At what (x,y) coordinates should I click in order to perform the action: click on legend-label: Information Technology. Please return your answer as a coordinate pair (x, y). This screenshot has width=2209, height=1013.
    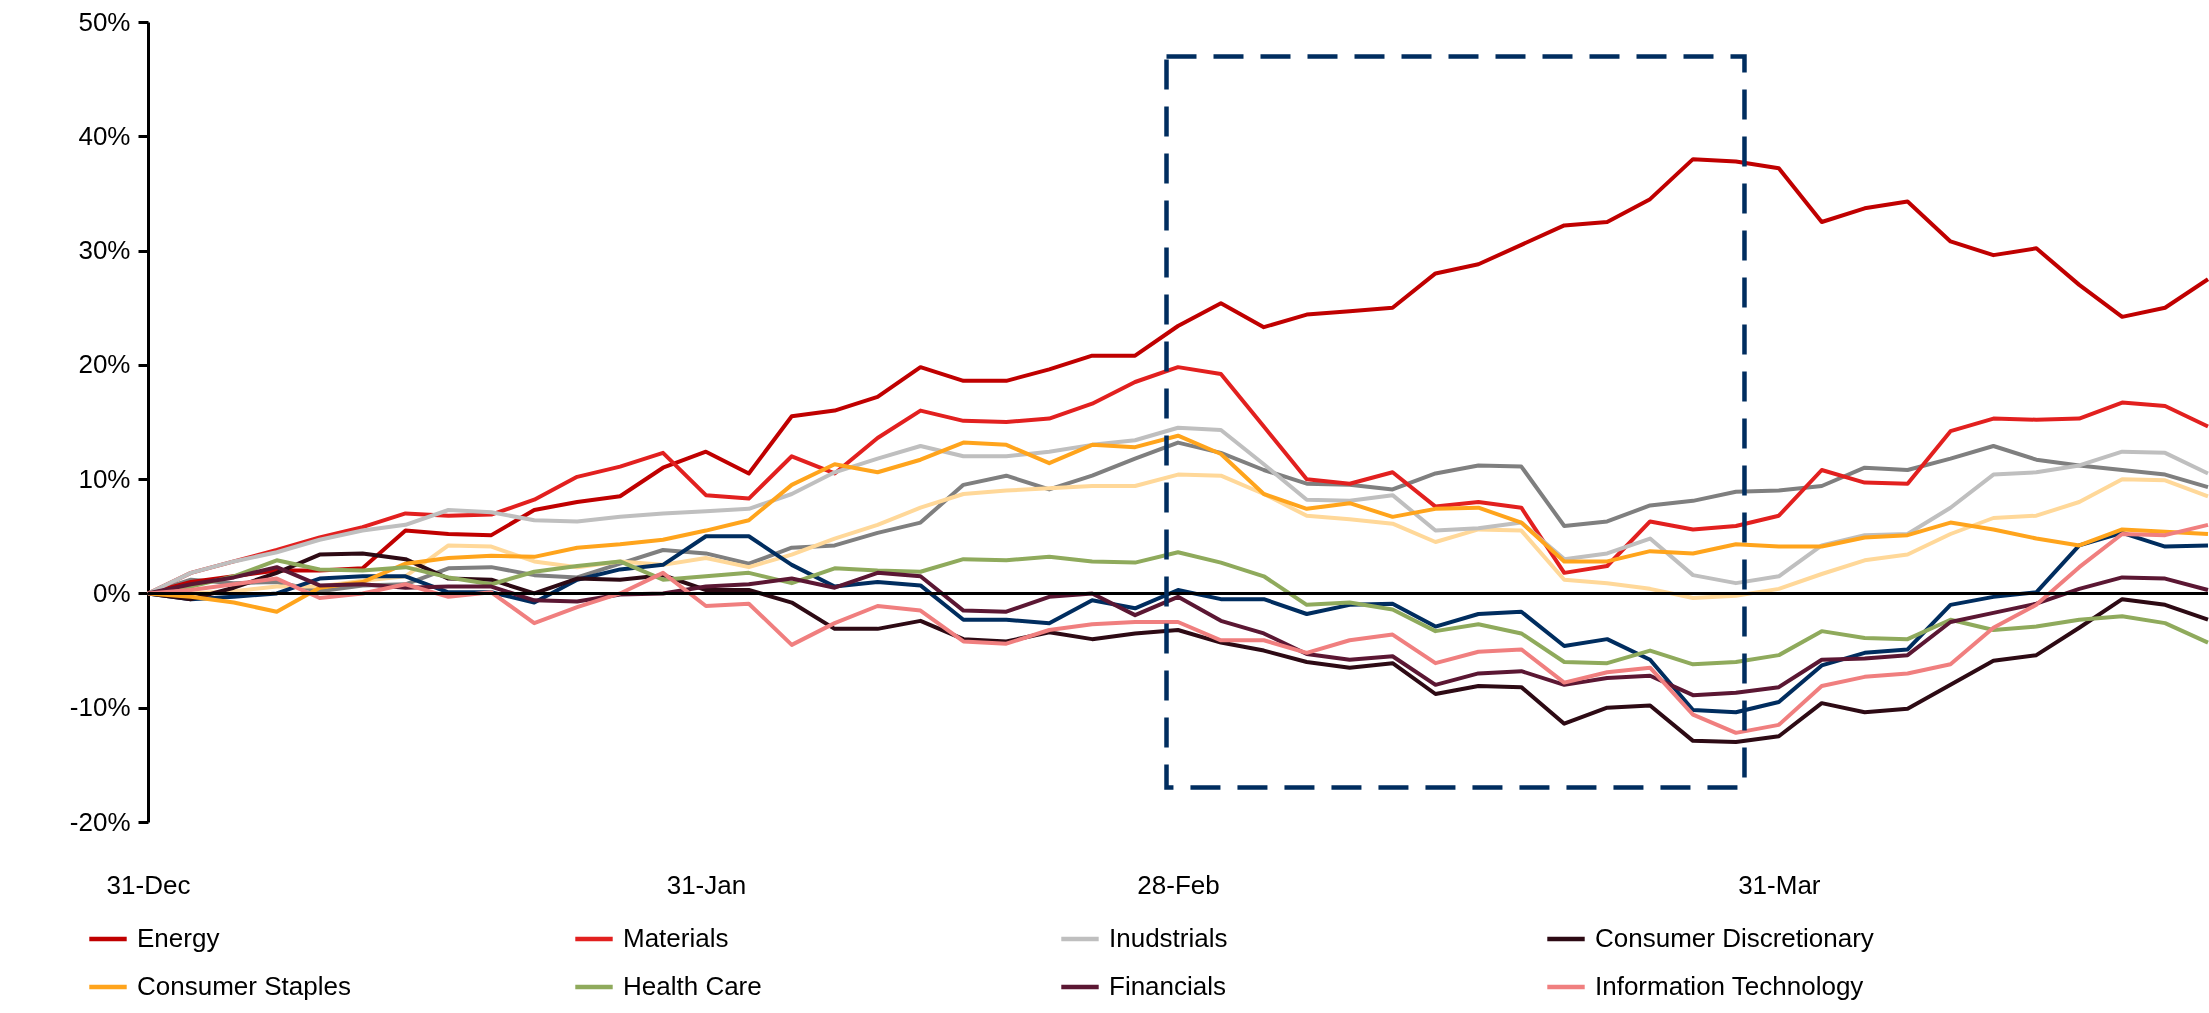
    Looking at the image, I should click on (1729, 986).